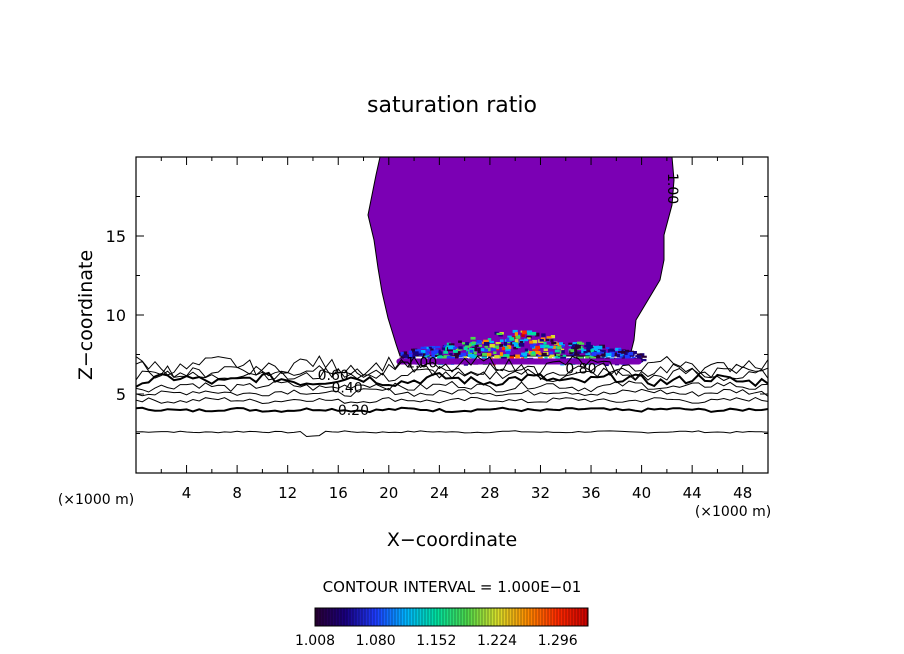 This screenshot has height=654, width=904. Describe the element at coordinates (116, 315) in the screenshot. I see `y-tick-label: 10` at that location.